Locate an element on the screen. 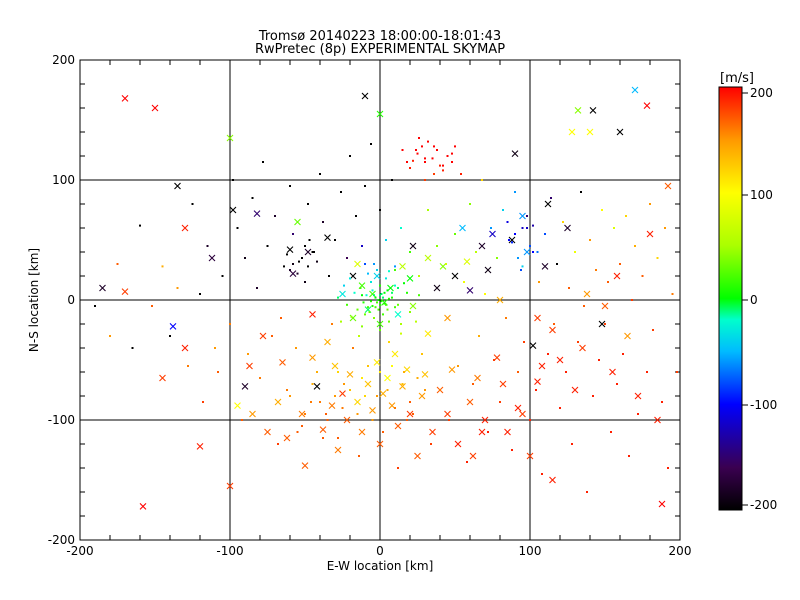 This screenshot has width=800, height=600. colorbar-tick-label-1: -100 is located at coordinates (763, 405).